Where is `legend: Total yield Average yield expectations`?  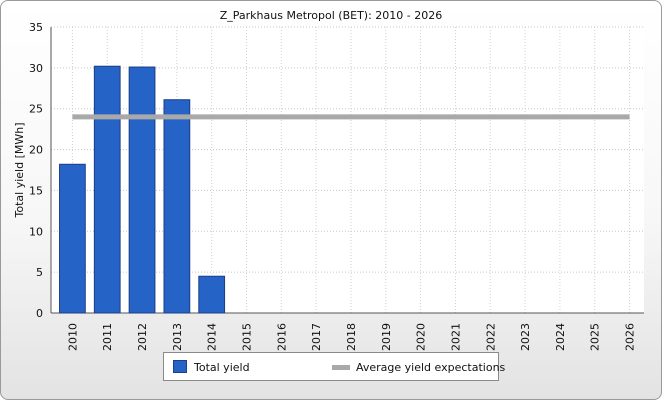 legend: Total yield Average yield expectations is located at coordinates (334, 366).